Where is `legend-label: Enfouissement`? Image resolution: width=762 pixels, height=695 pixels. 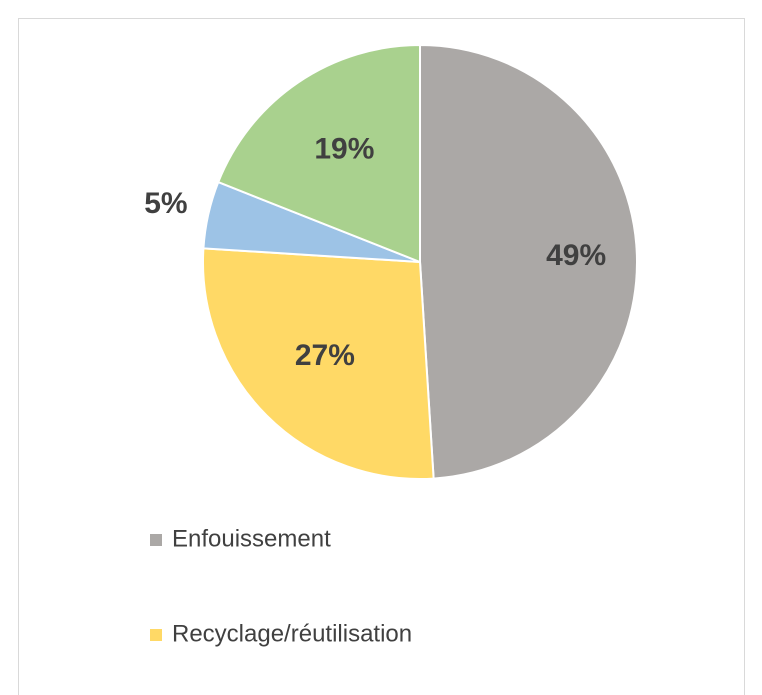 legend-label: Enfouissement is located at coordinates (251, 538).